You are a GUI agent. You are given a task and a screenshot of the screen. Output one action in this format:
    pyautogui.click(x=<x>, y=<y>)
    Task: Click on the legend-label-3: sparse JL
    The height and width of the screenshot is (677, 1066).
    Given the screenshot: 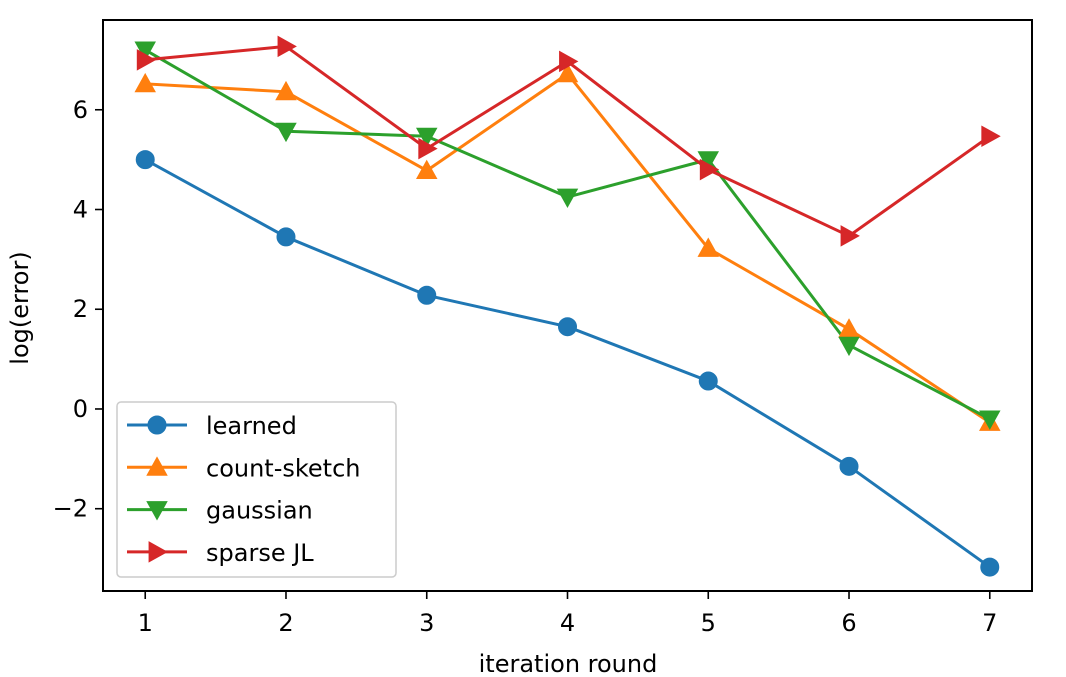 What is the action you would take?
    pyautogui.click(x=260, y=553)
    